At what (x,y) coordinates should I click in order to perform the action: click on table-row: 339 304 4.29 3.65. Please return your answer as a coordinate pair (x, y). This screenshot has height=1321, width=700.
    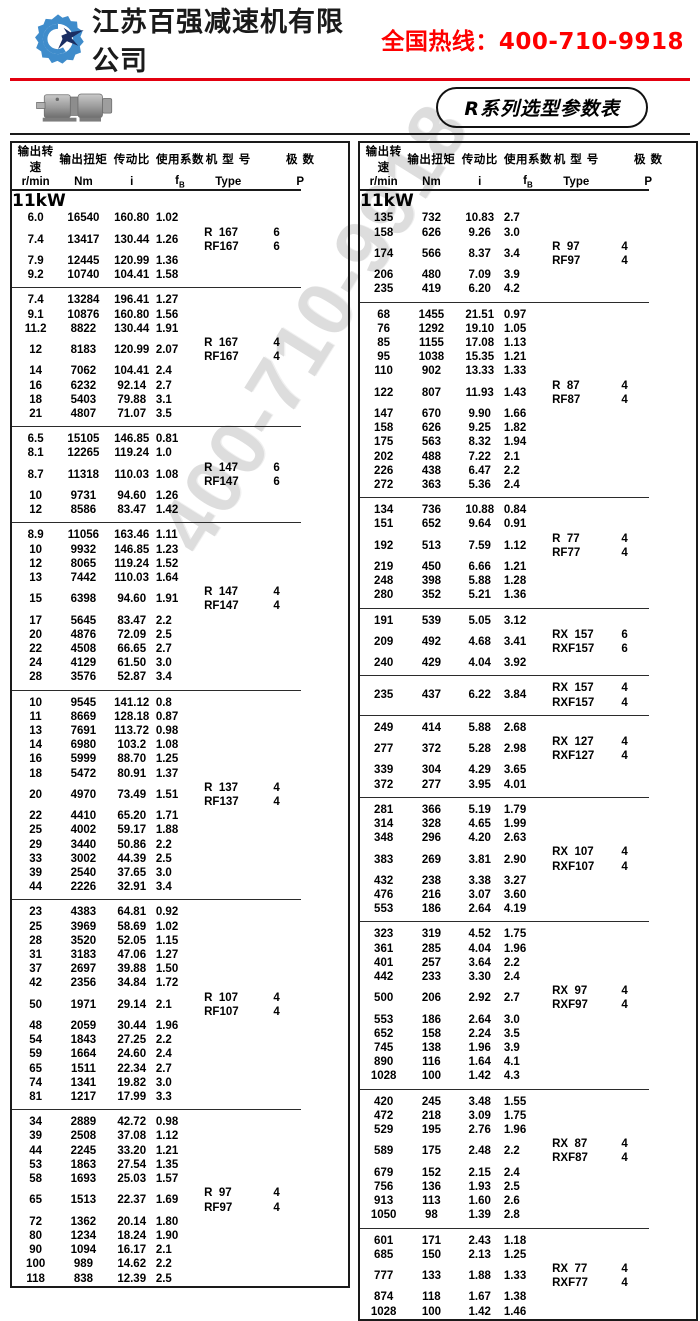
    Looking at the image, I should click on (528, 770).